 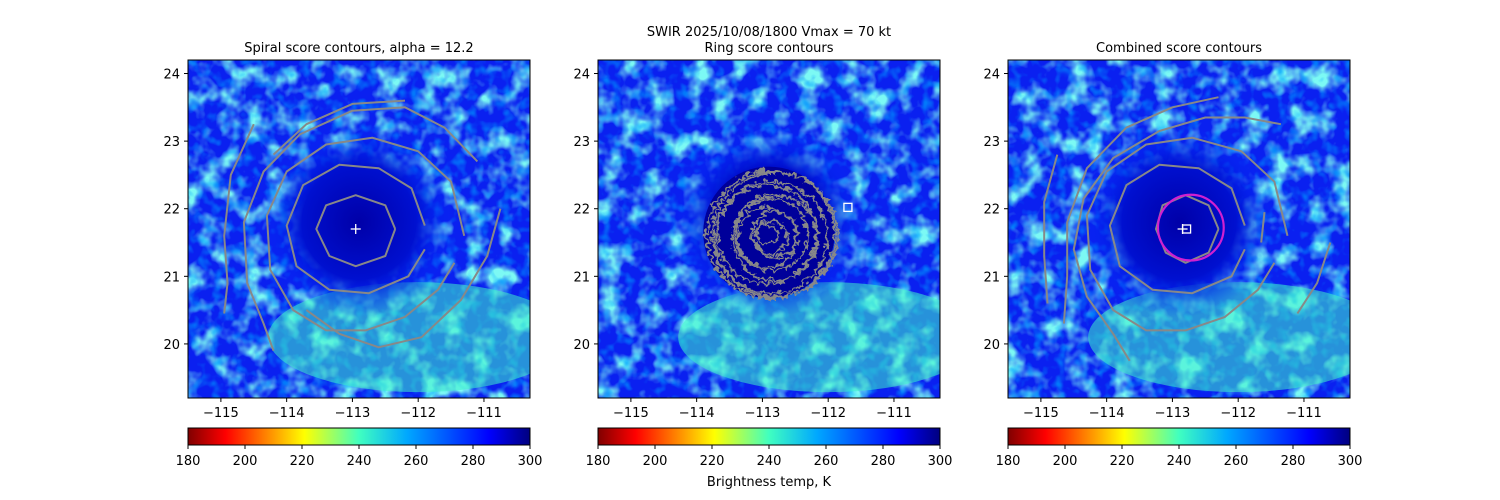 What do you see at coordinates (769, 32) in the screenshot?
I see `figure-suptitle: SWIR 2025/10/08/1800 Vmax = 70 kt` at bounding box center [769, 32].